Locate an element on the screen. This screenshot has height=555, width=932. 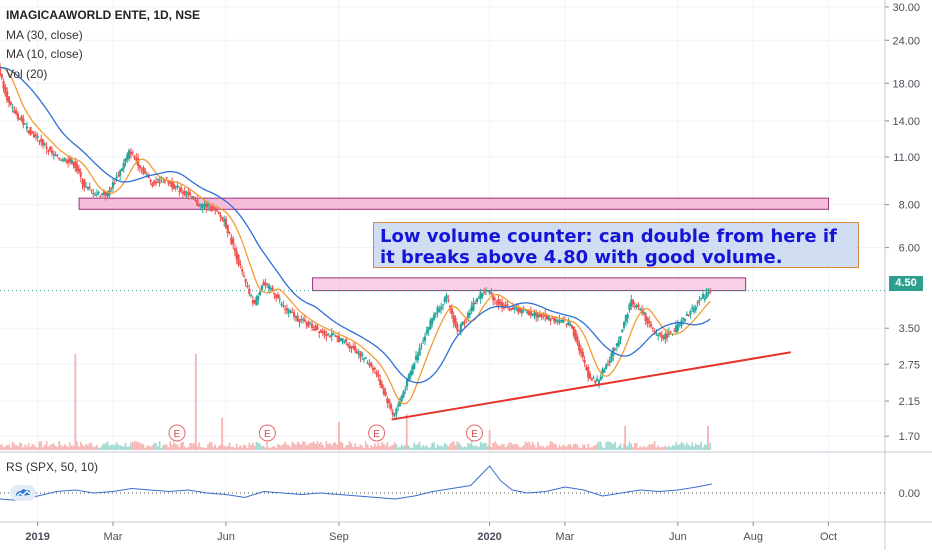
legend-ma10: MA (10, close) is located at coordinates (44, 54).